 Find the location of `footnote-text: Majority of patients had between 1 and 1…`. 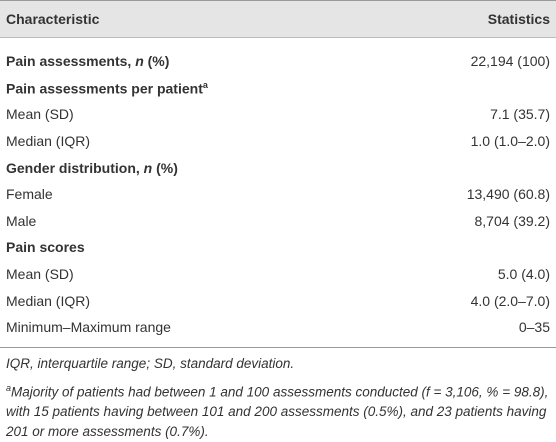

footnote-text: Majority of patients had between 1 and 1… is located at coordinates (277, 412).